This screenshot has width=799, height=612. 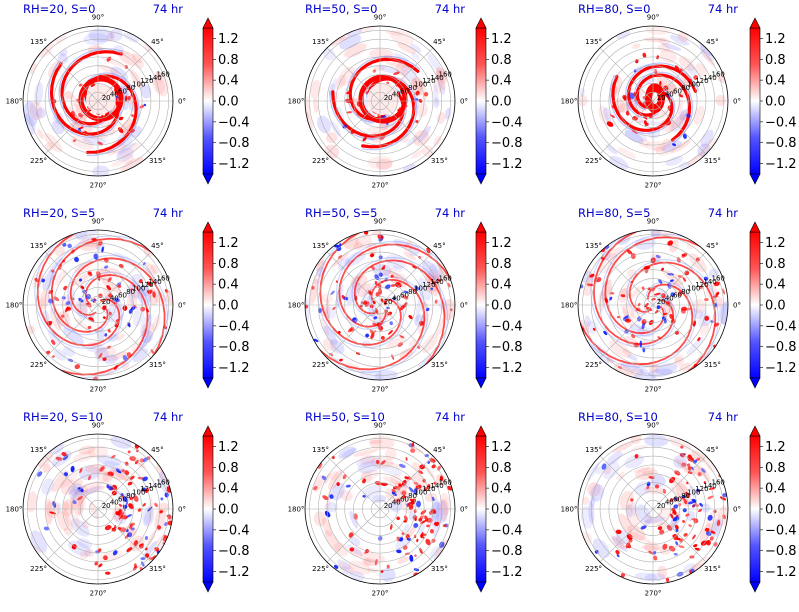 I want to click on panel-title: RH=20, S=10, so click(x=63, y=417).